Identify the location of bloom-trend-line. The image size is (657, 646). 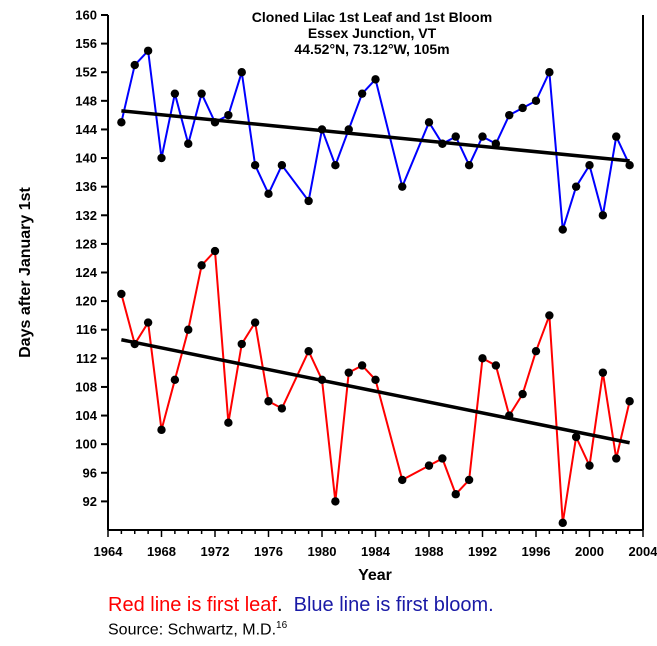
(375, 136).